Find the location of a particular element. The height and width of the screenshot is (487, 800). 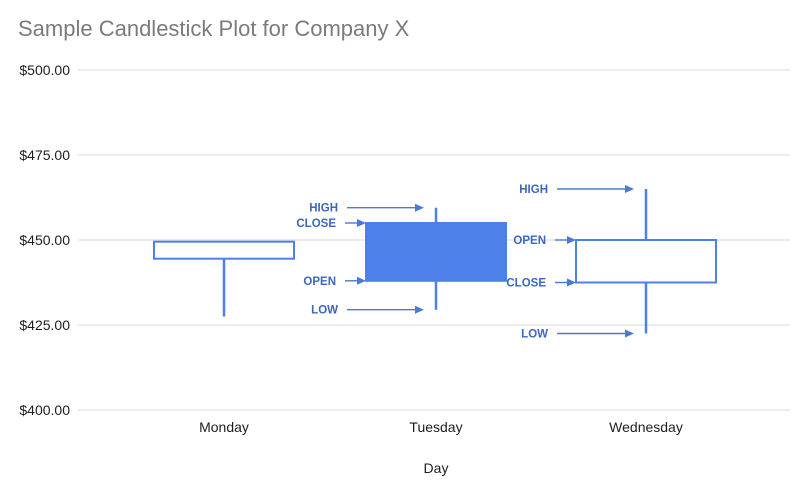

y-axis-label-400: $400.00 is located at coordinates (44, 410).